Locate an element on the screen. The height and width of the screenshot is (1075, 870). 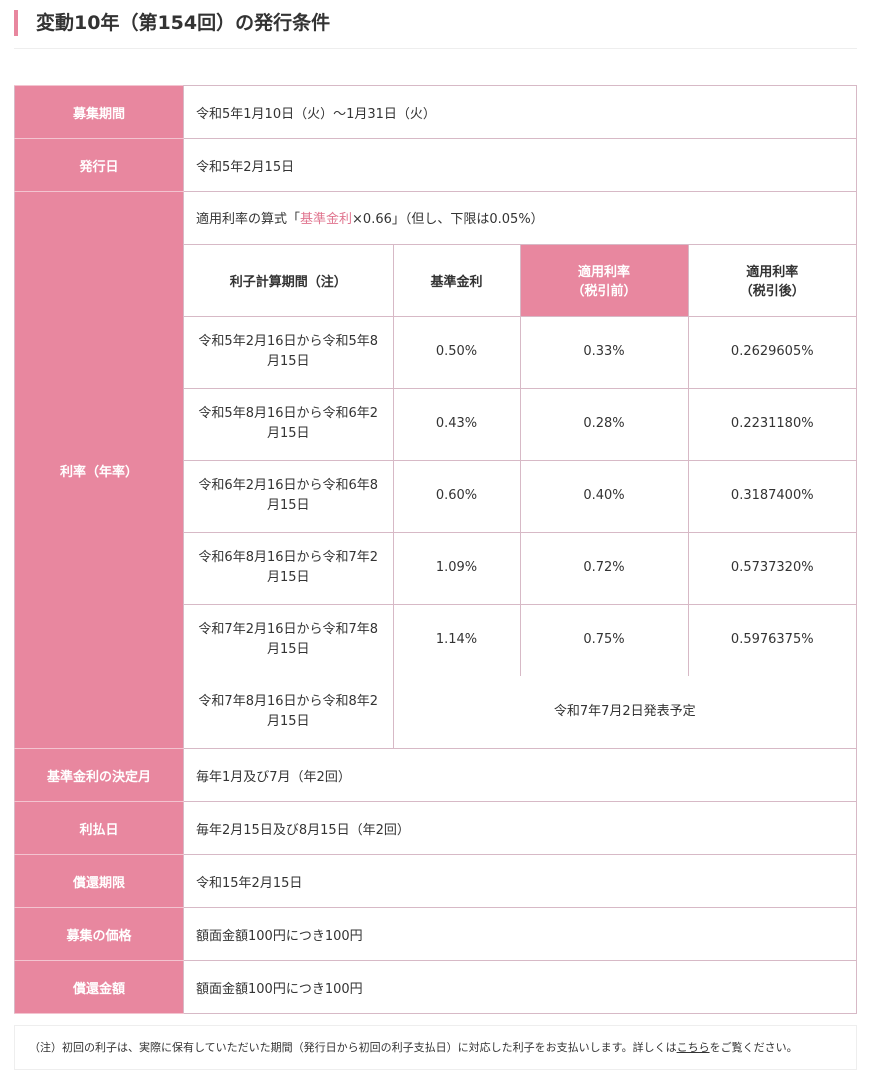
post-tax-rate-cell: 0.5976375% is located at coordinates (771, 639).